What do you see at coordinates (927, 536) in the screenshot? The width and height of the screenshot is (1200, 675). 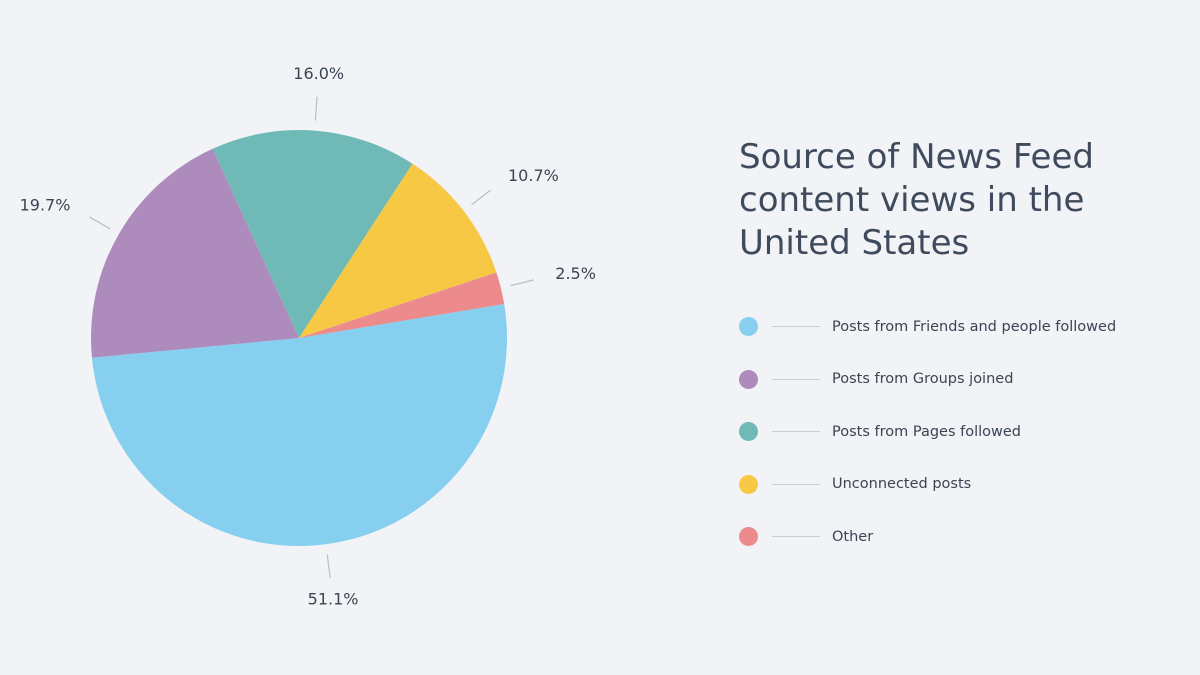 I see `legend-item-other: Other` at bounding box center [927, 536].